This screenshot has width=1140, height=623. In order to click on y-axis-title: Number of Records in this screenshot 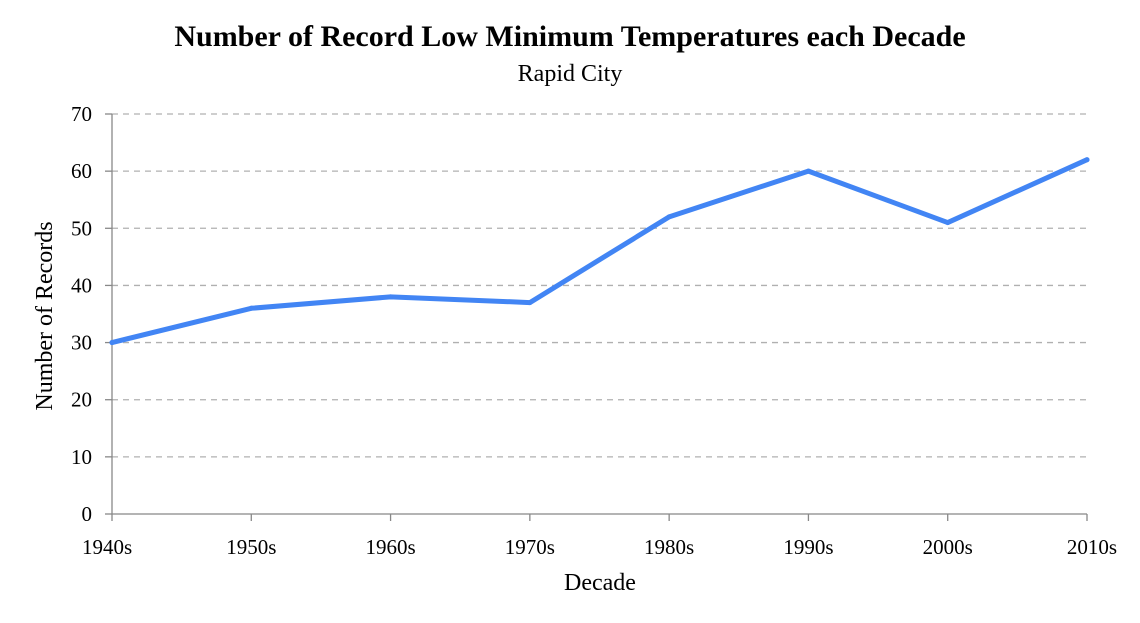, I will do `click(45, 315)`.